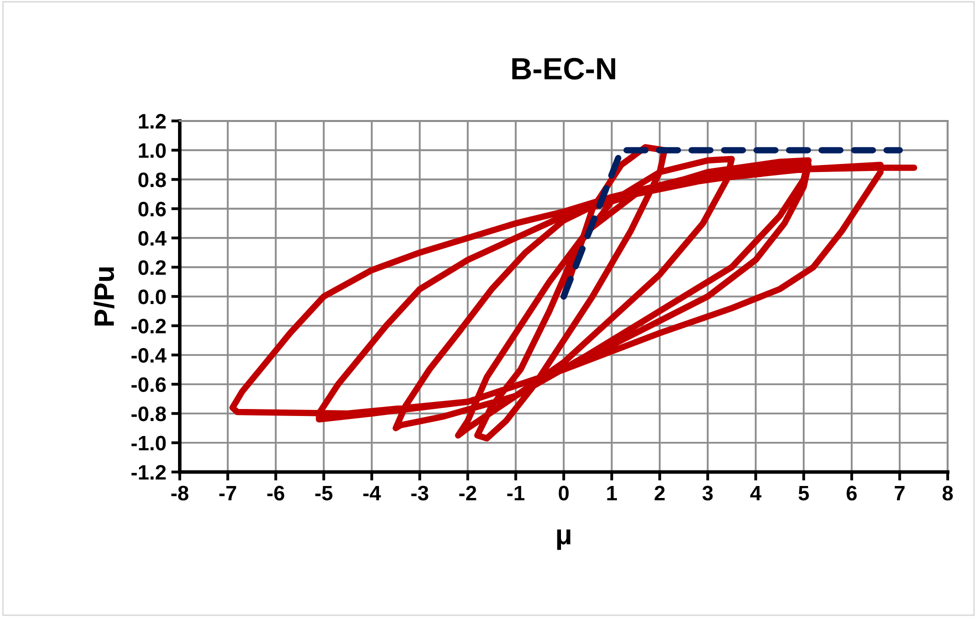 This screenshot has width=977, height=617. What do you see at coordinates (851, 493) in the screenshot?
I see `x-tick-label: 6` at bounding box center [851, 493].